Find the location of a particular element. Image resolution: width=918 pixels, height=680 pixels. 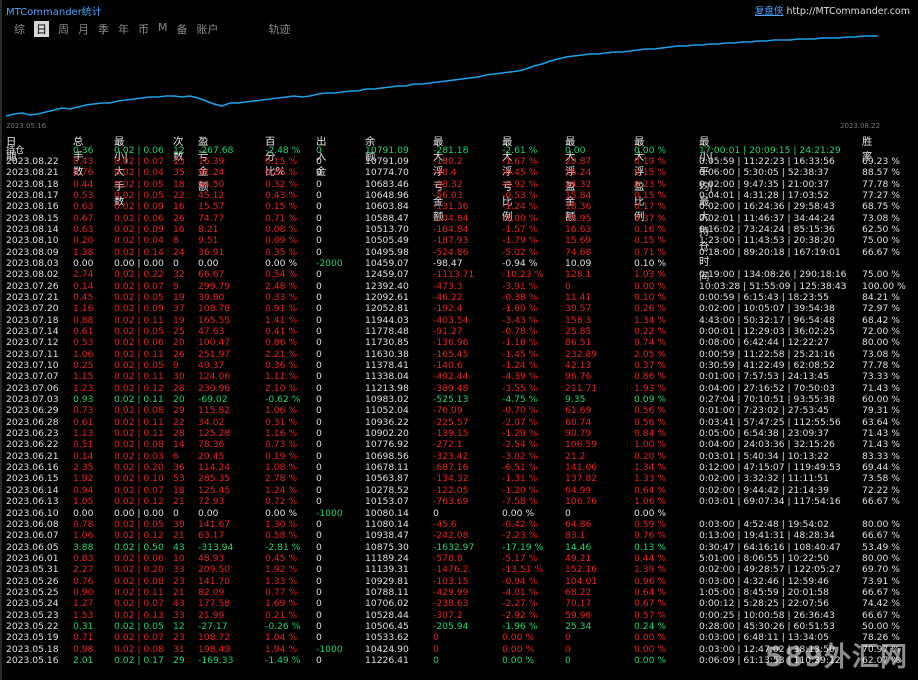

table-cell: -4.01 % is located at coordinates (520, 592).